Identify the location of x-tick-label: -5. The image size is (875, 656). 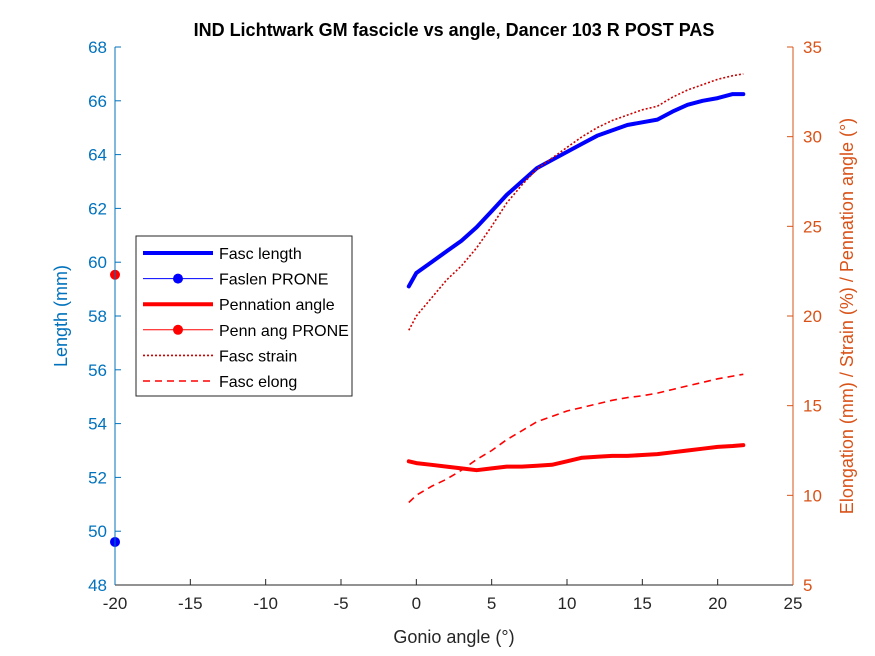
(340, 603).